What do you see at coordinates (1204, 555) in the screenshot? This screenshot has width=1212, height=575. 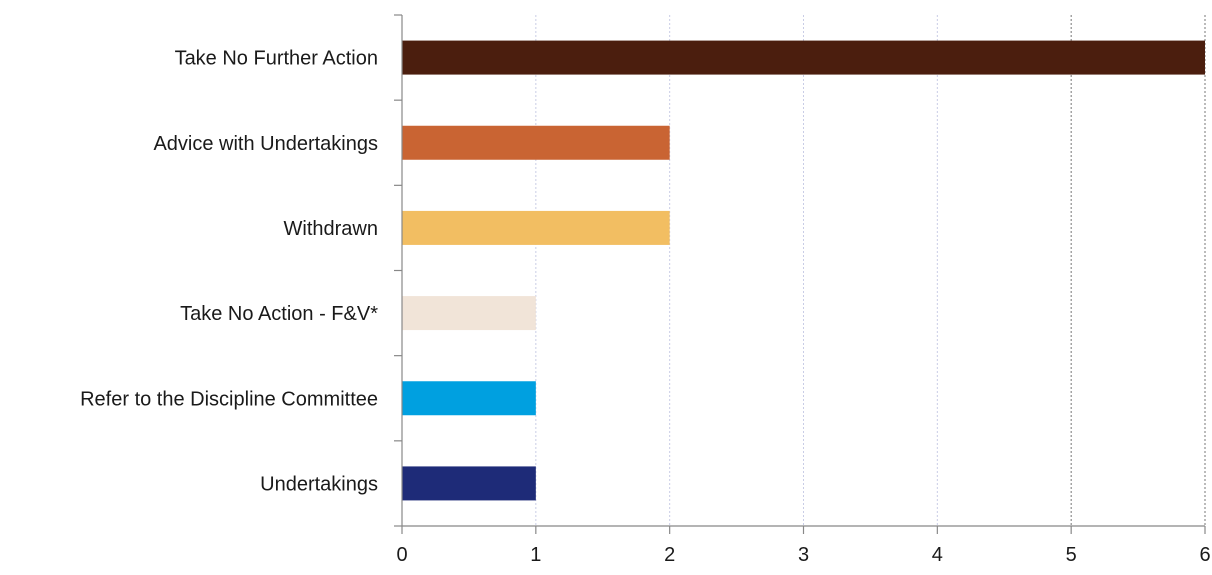 I see `x-tick-label-6: 6` at bounding box center [1204, 555].